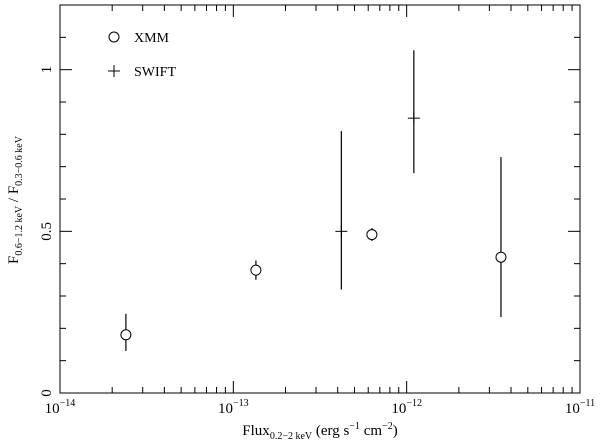 The image size is (600, 443). Describe the element at coordinates (15, 199) in the screenshot. I see `y-axis-title: F0.6−1.2 keV / F0.3−0.6 keV` at that location.